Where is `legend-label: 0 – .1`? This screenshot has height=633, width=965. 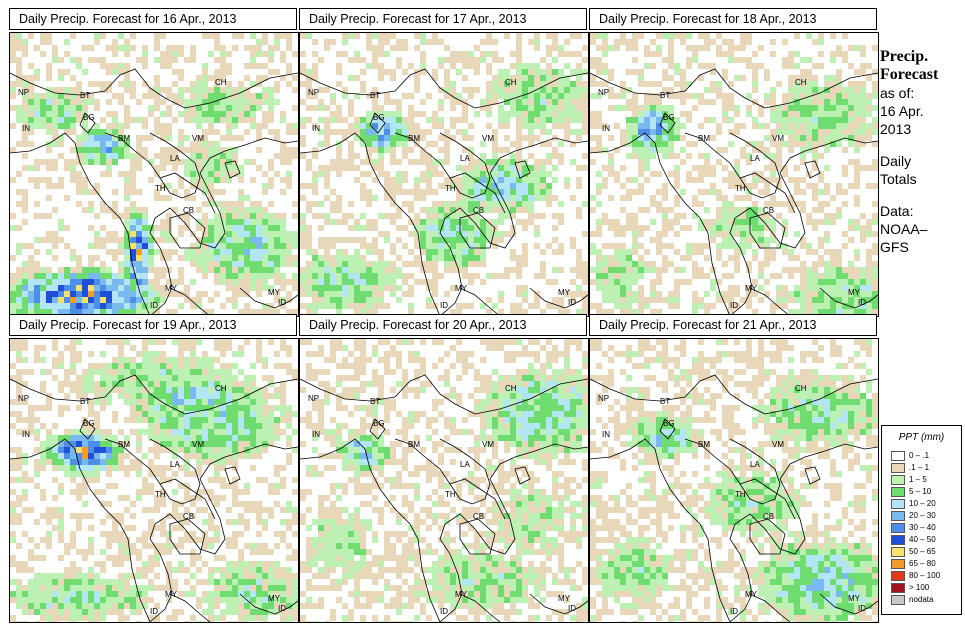 legend-label: 0 – .1 is located at coordinates (919, 455).